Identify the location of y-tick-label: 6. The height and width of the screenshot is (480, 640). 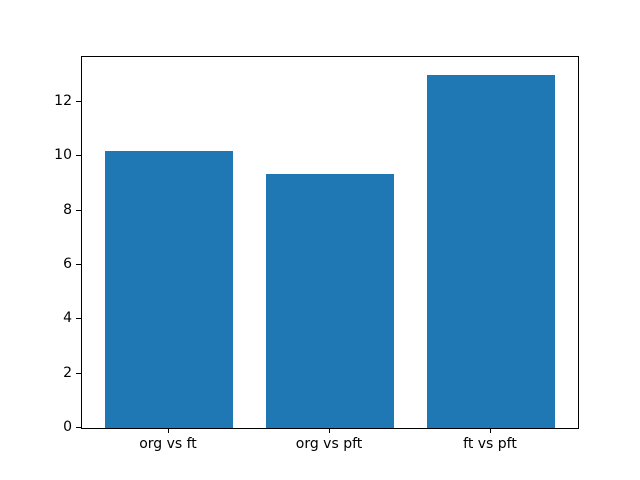
(67, 264).